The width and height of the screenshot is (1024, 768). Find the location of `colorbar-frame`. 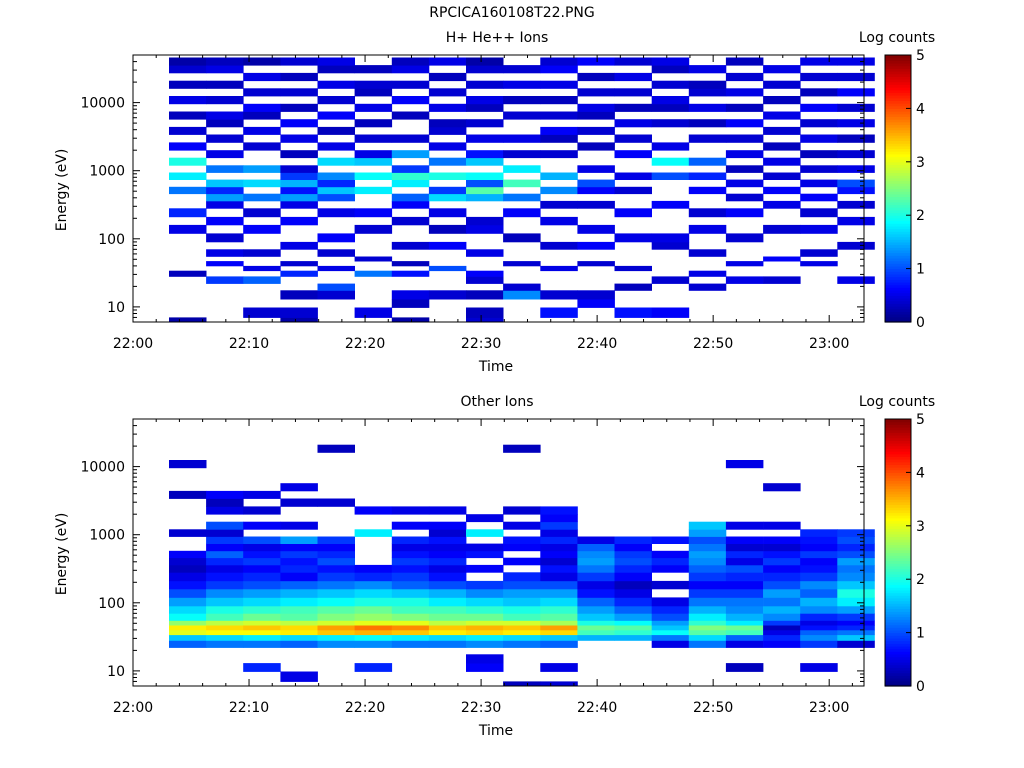

colorbar-frame is located at coordinates (898, 552).